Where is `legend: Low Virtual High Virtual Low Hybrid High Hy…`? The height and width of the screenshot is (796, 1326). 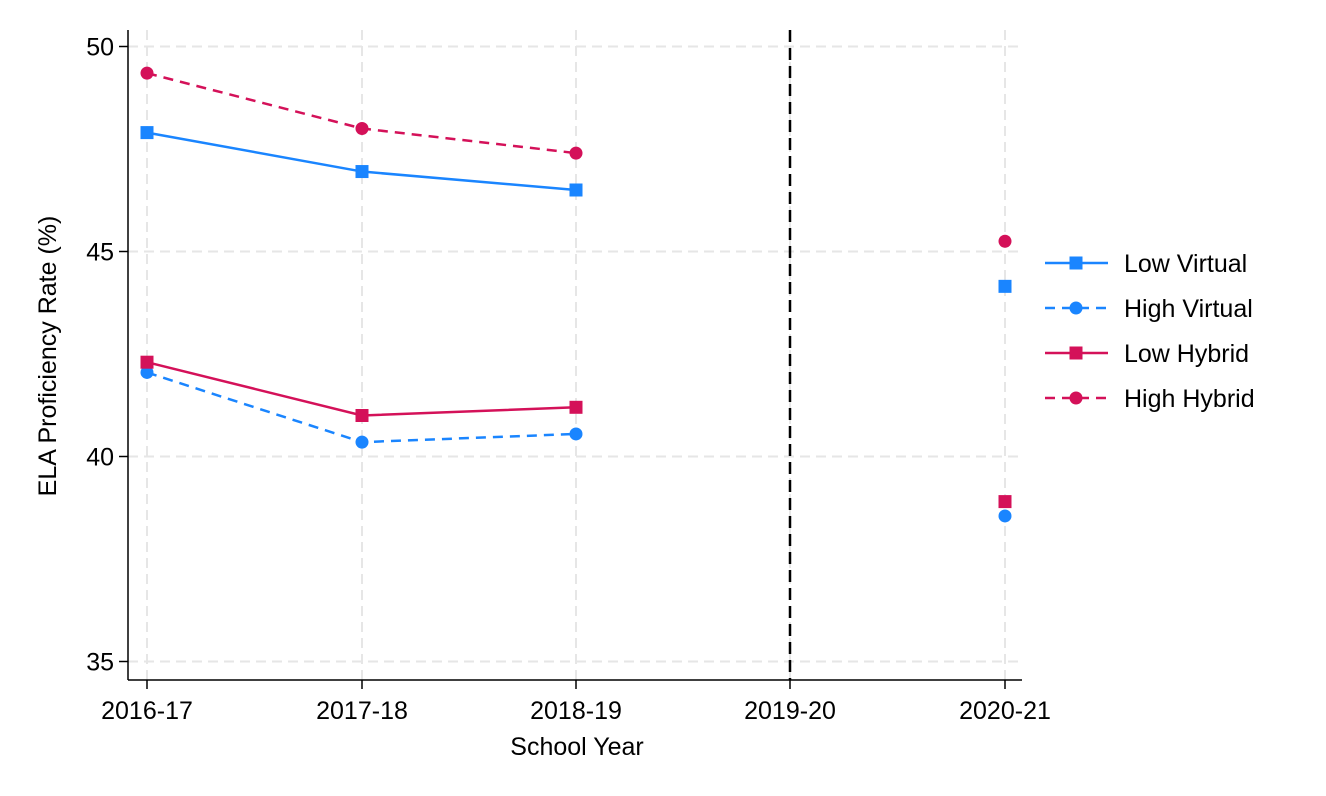
legend: Low Virtual High Virtual Low Hybrid High Hy… is located at coordinates (1150, 331).